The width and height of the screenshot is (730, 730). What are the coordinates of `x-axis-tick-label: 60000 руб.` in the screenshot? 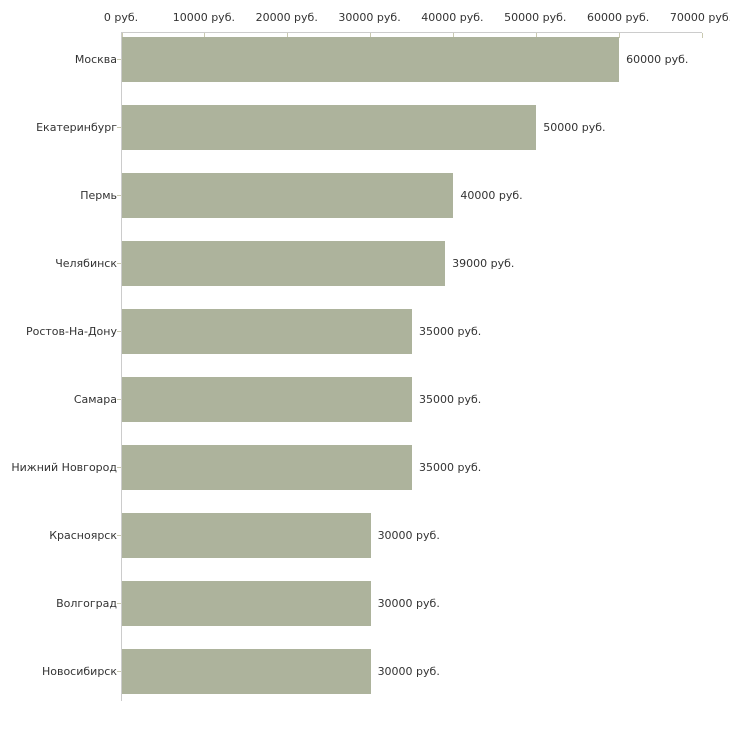 It's located at (618, 17).